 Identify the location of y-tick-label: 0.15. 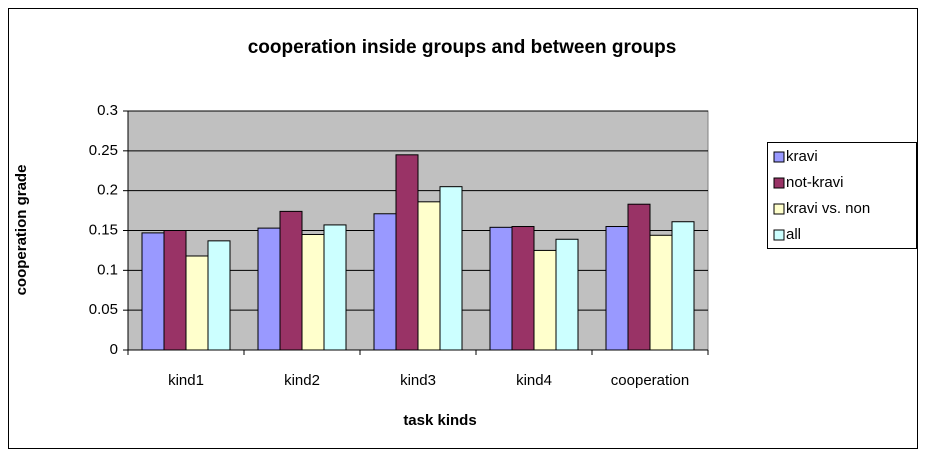
(103, 229).